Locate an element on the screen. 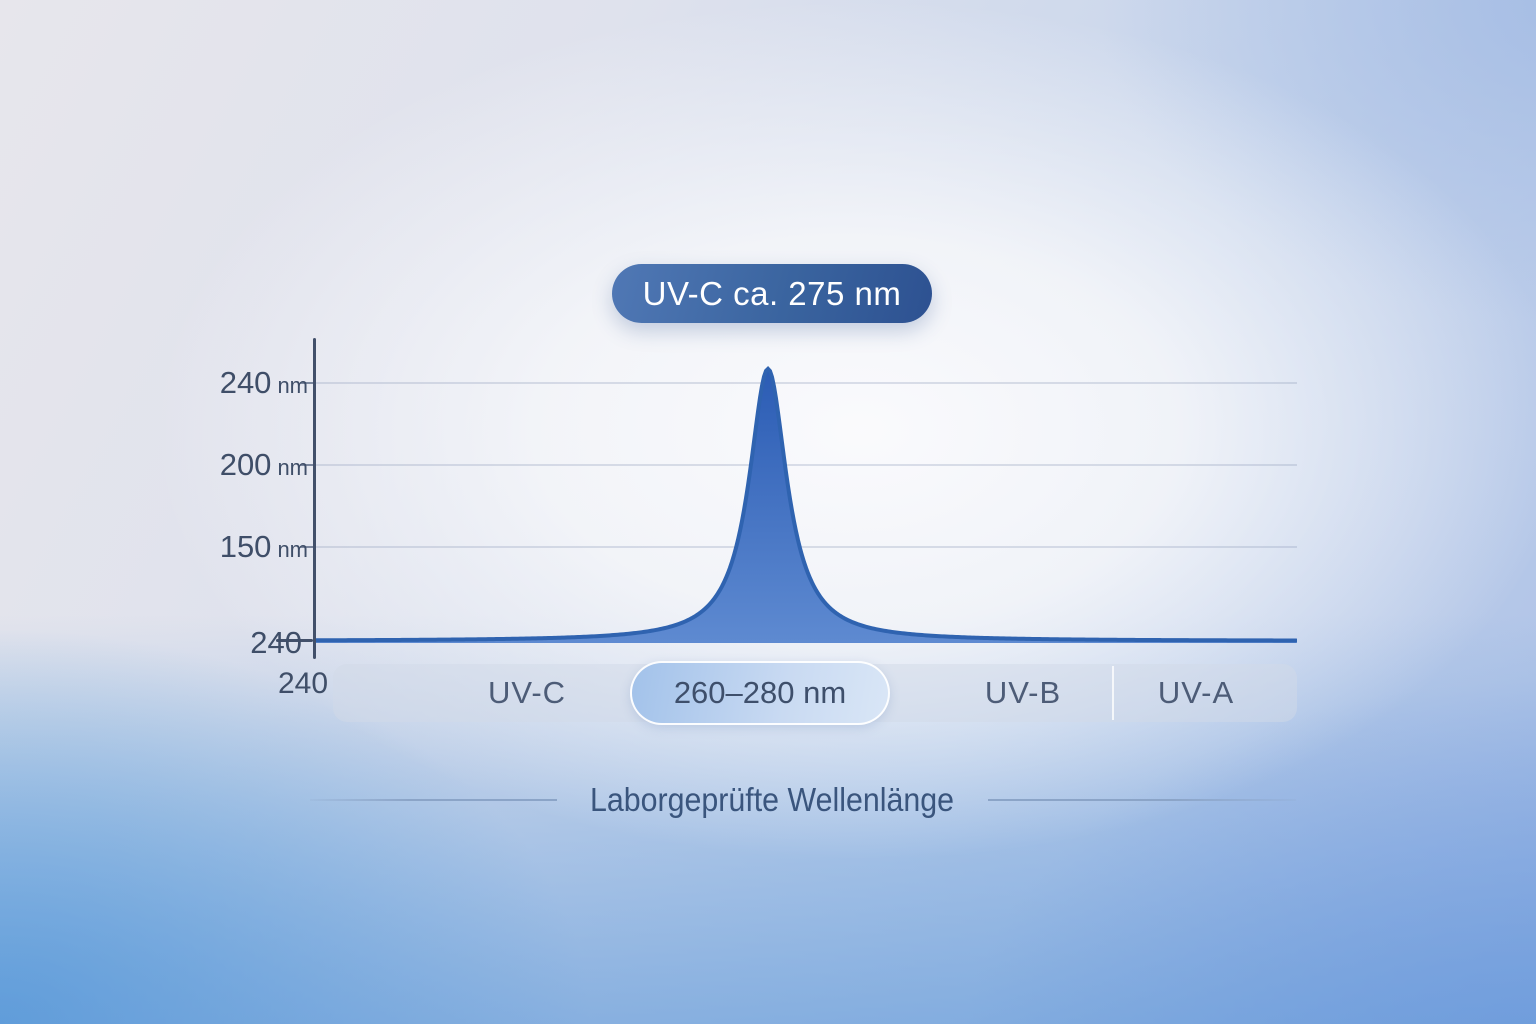 The width and height of the screenshot is (1536, 1024). range-pill-label: 260–280 nm is located at coordinates (760, 692).